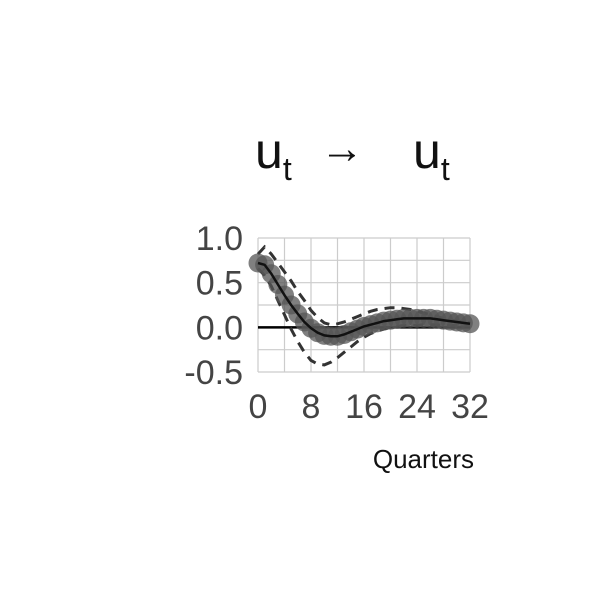 This screenshot has width=600, height=600. Describe the element at coordinates (445, 169) in the screenshot. I see `title-right-subscript: t` at that location.